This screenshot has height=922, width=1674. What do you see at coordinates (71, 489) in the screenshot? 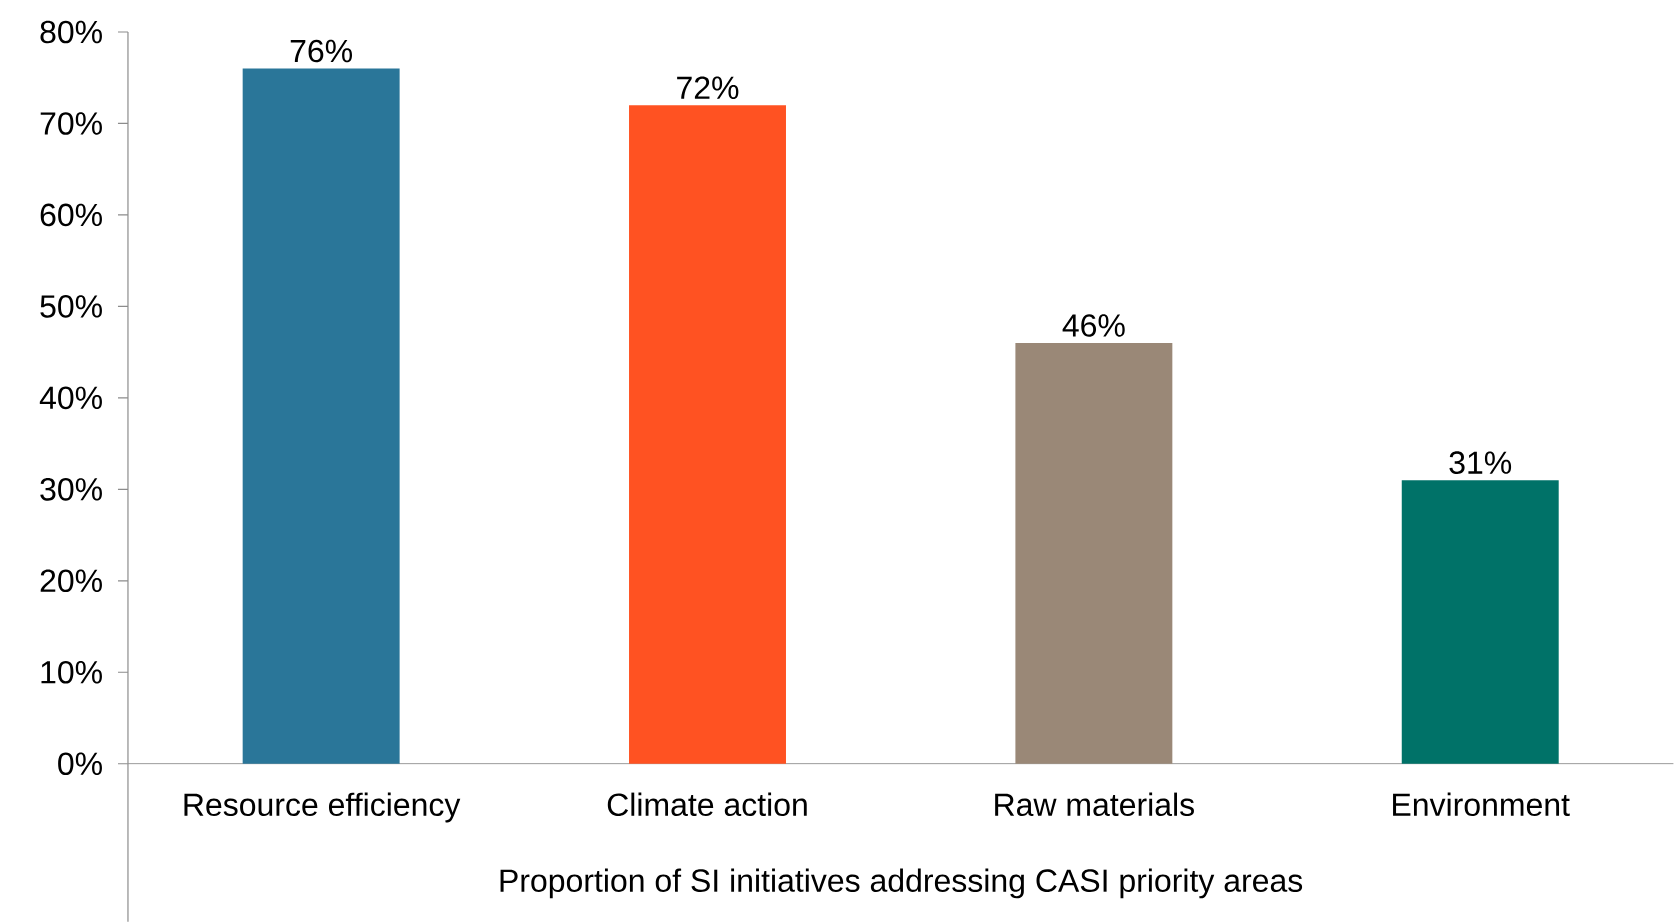
I see `y-tick-label: 30%` at bounding box center [71, 489].